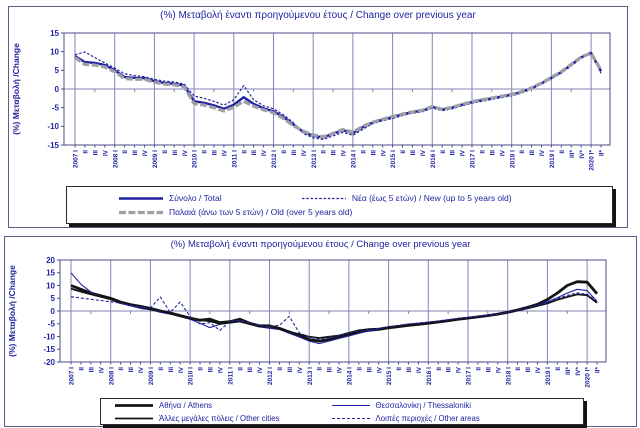 The width and height of the screenshot is (640, 428). I want to click on other-areas-line-swatch, so click(350, 418).